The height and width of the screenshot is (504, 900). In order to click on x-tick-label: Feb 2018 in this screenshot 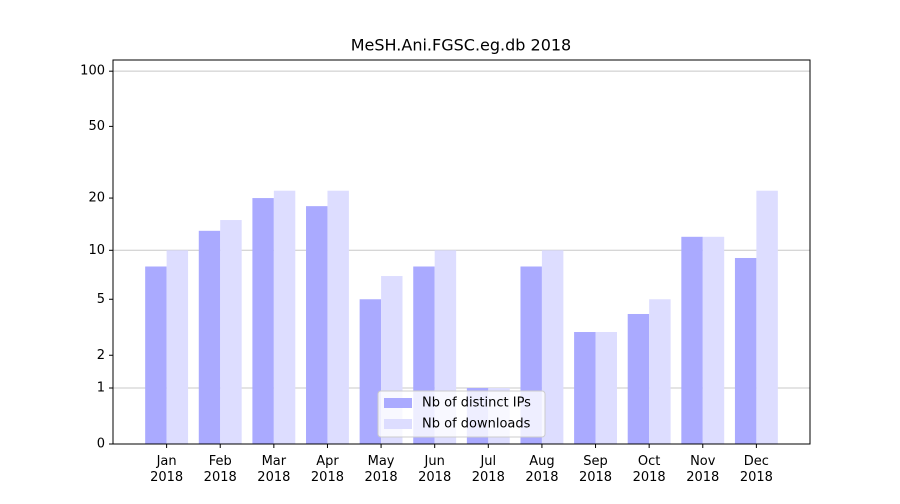, I will do `click(220, 469)`.